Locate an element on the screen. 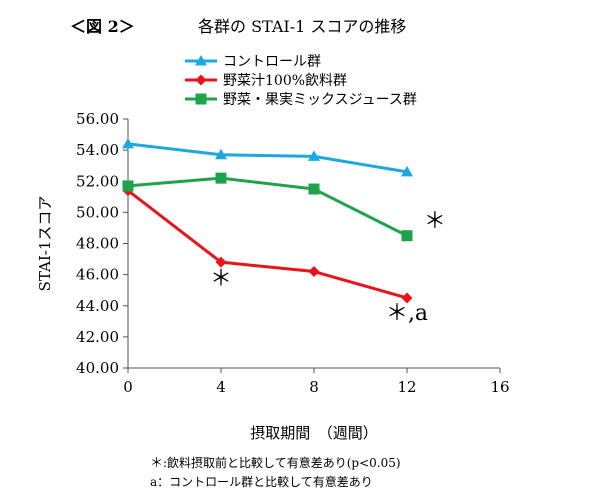 The height and width of the screenshot is (494, 600). legend-label: 野菜・果実ミックスジュース群 is located at coordinates (320, 100).